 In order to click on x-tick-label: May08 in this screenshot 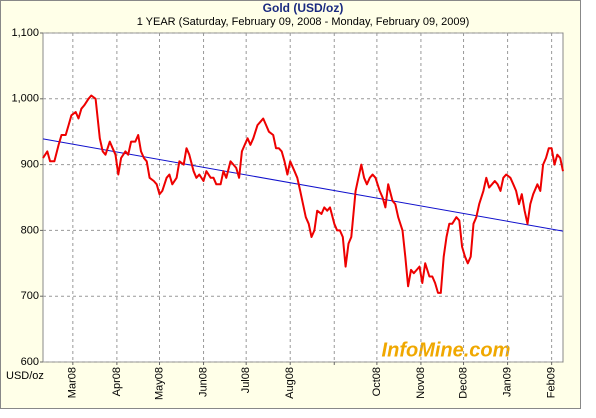, I will do `click(159, 383)`.